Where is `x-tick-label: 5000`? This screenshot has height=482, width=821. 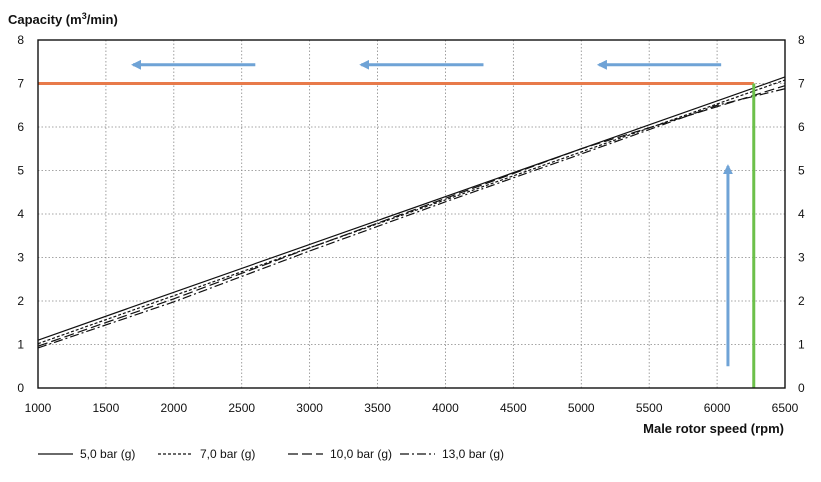 x-tick-label: 5000 is located at coordinates (581, 408).